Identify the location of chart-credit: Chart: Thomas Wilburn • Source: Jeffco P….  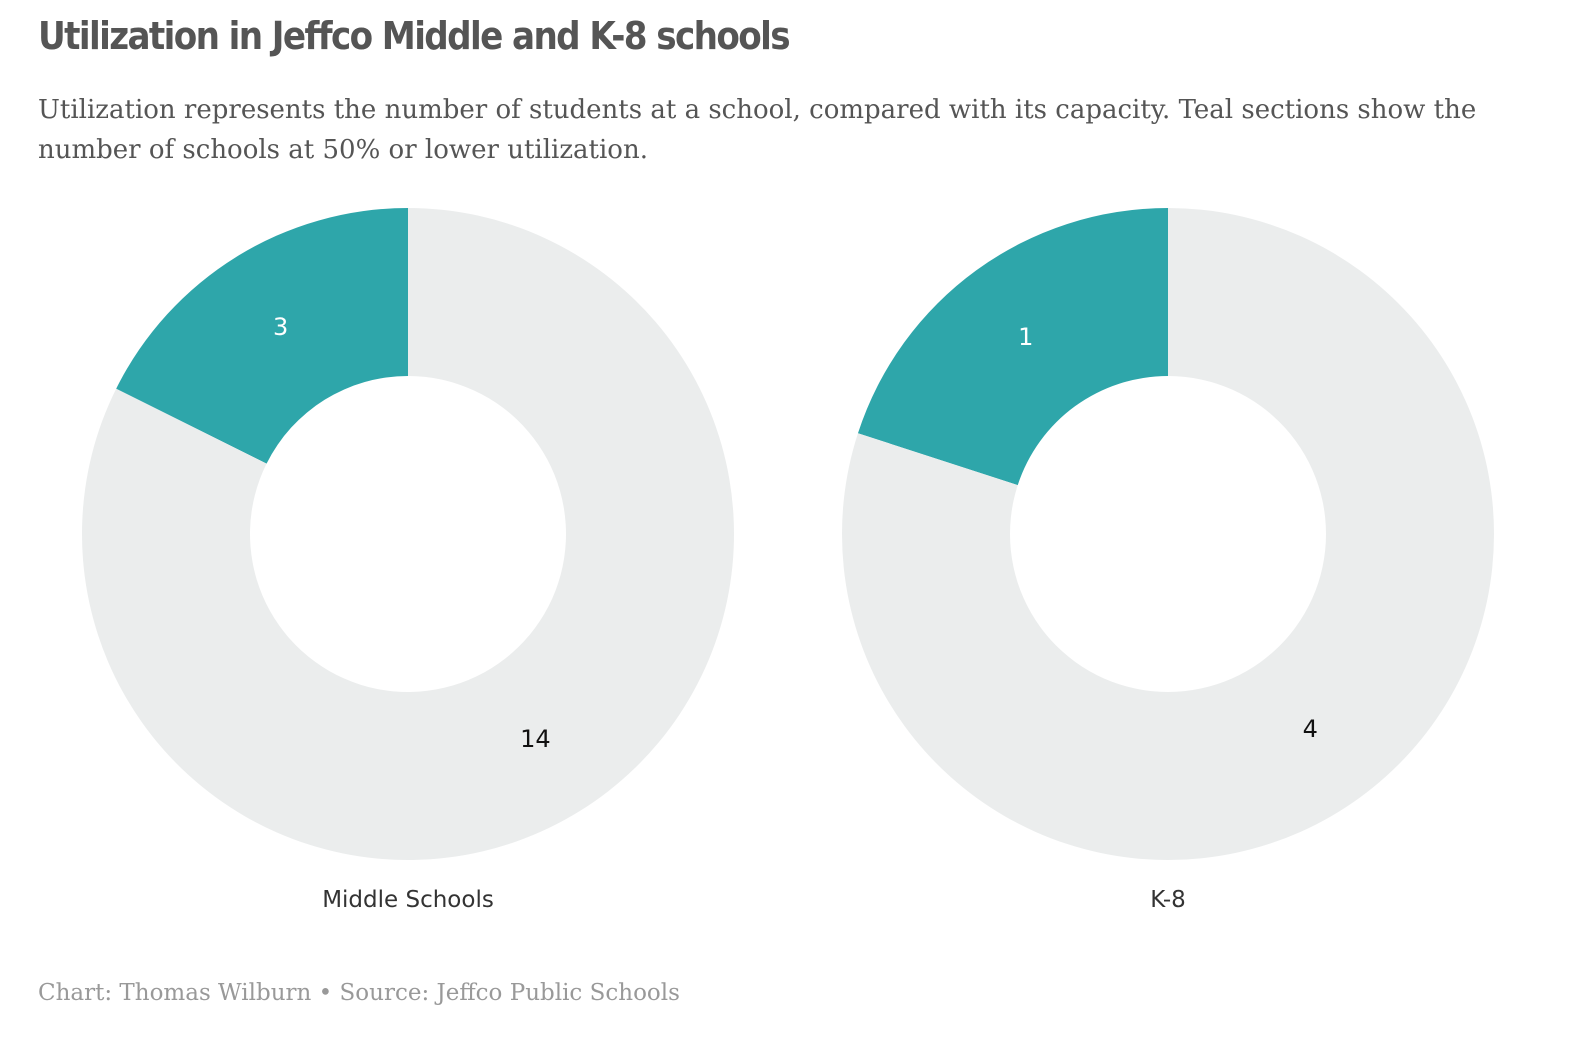
(359, 993).